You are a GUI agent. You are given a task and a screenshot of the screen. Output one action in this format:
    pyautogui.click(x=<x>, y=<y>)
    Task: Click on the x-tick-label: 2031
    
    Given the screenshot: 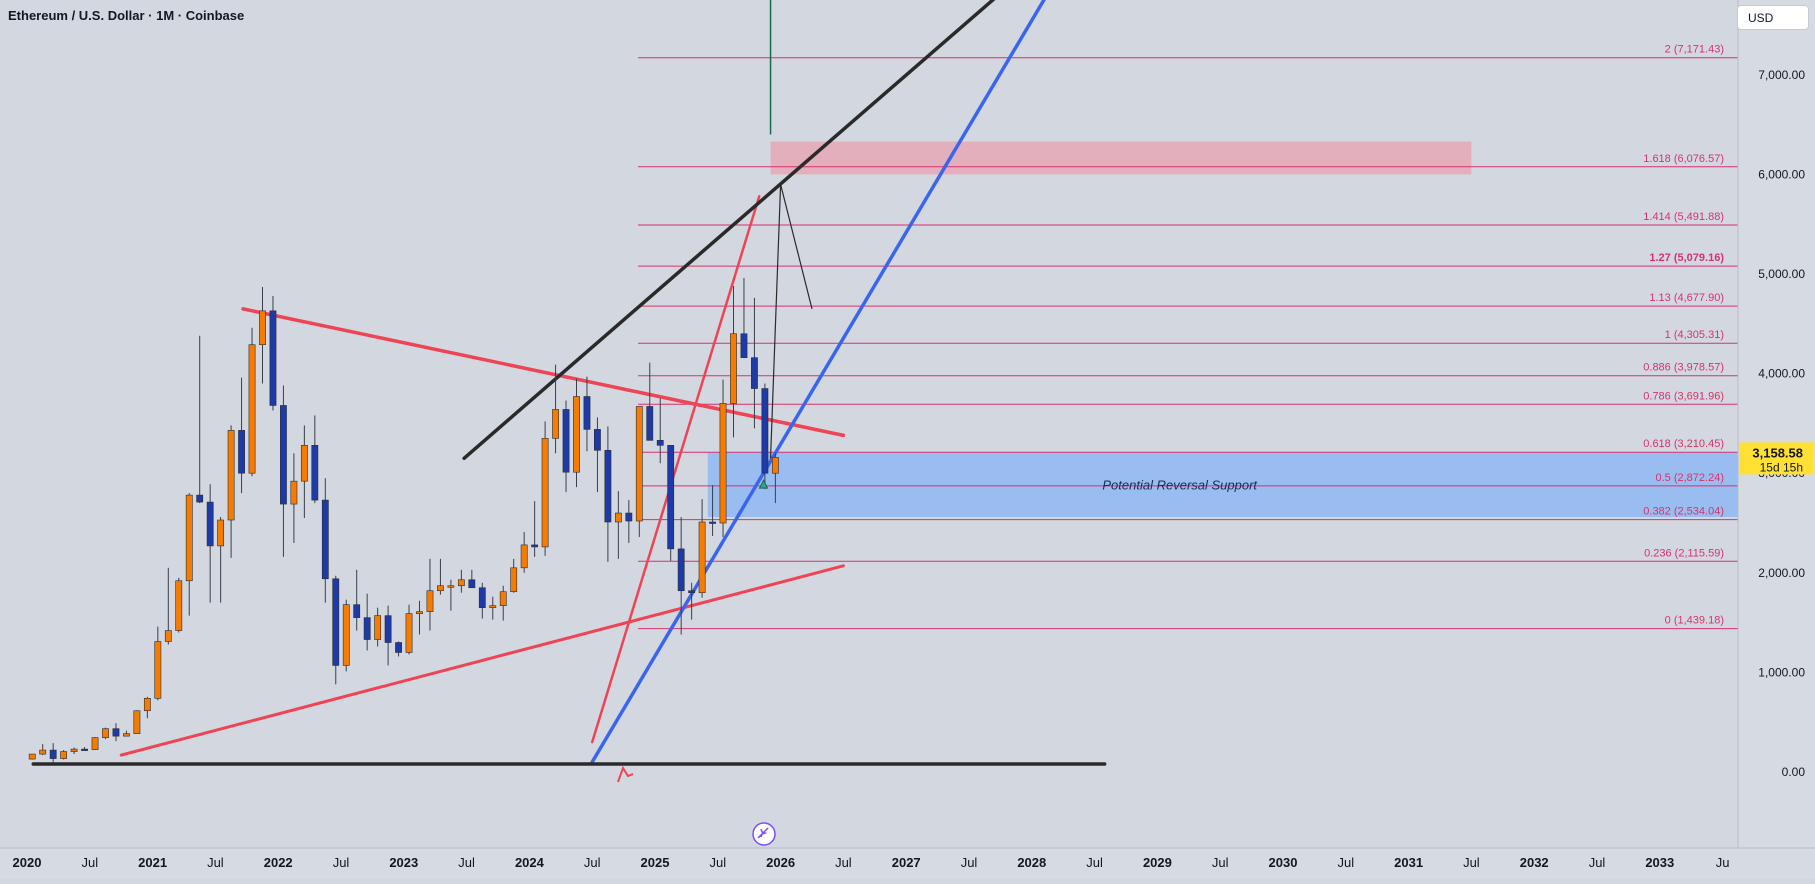 What is the action you would take?
    pyautogui.click(x=1408, y=862)
    